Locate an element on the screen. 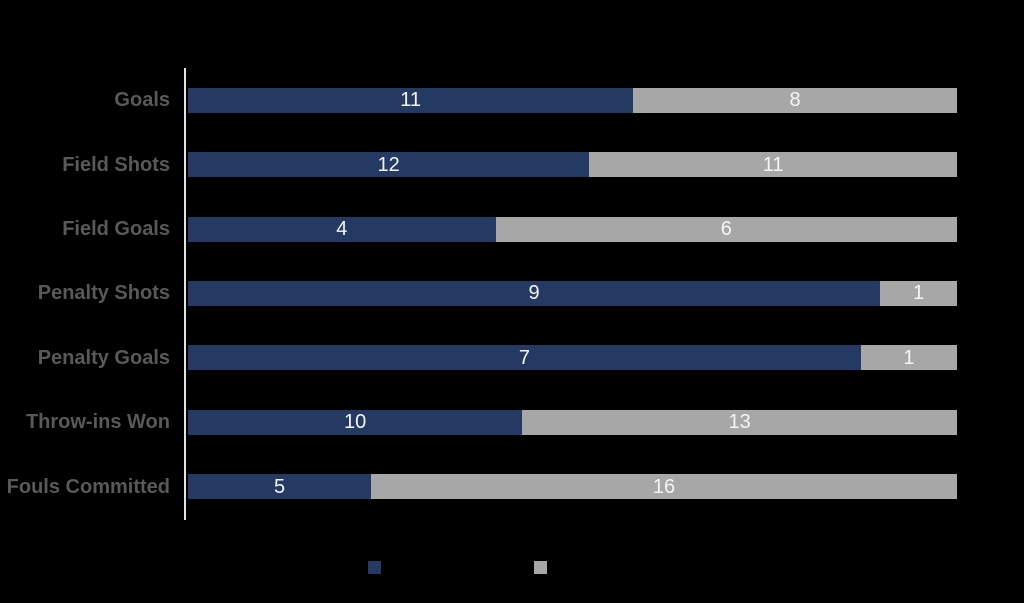 This screenshot has width=1024, height=603. bar-row: Field Shots 12 11 is located at coordinates (478, 164).